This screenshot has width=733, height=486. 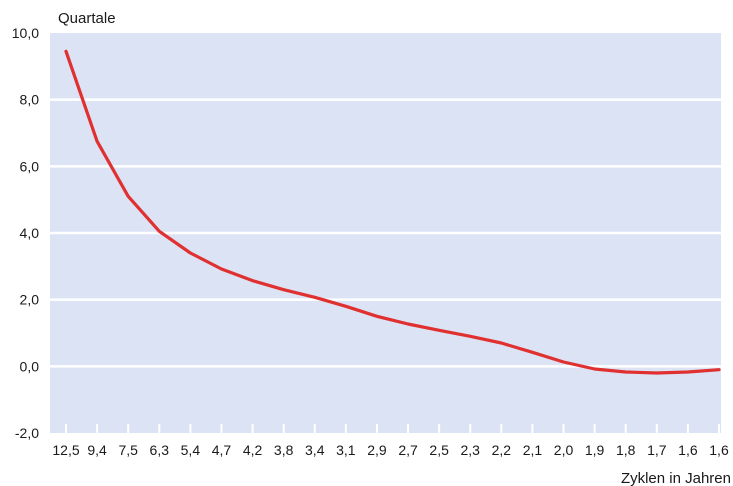 What do you see at coordinates (676, 478) in the screenshot?
I see `x-axis-title: Zyklen in Jahren` at bounding box center [676, 478].